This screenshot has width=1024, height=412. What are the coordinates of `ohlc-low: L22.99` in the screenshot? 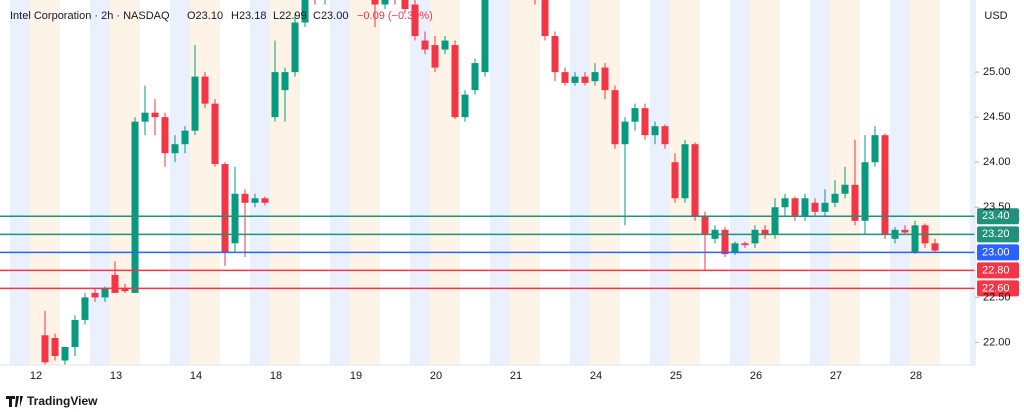 It's located at (290, 16).